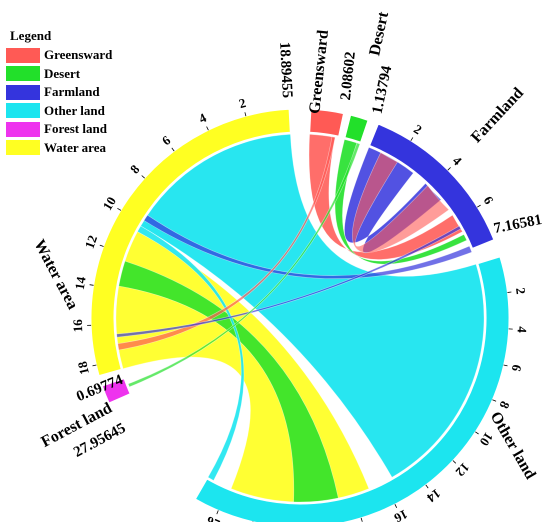  I want to click on legend-item: Desert, so click(69, 74).